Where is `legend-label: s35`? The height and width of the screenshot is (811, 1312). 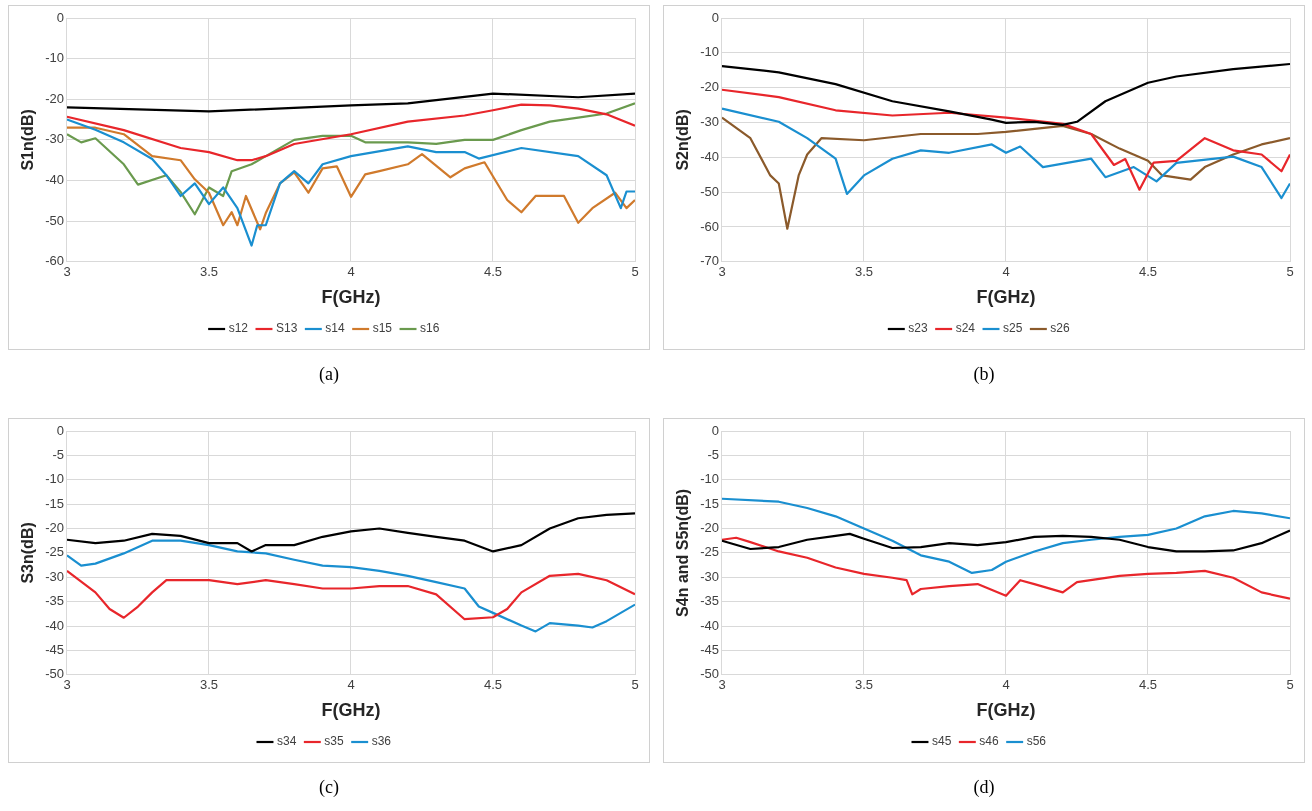 legend-label: s35 is located at coordinates (334, 741).